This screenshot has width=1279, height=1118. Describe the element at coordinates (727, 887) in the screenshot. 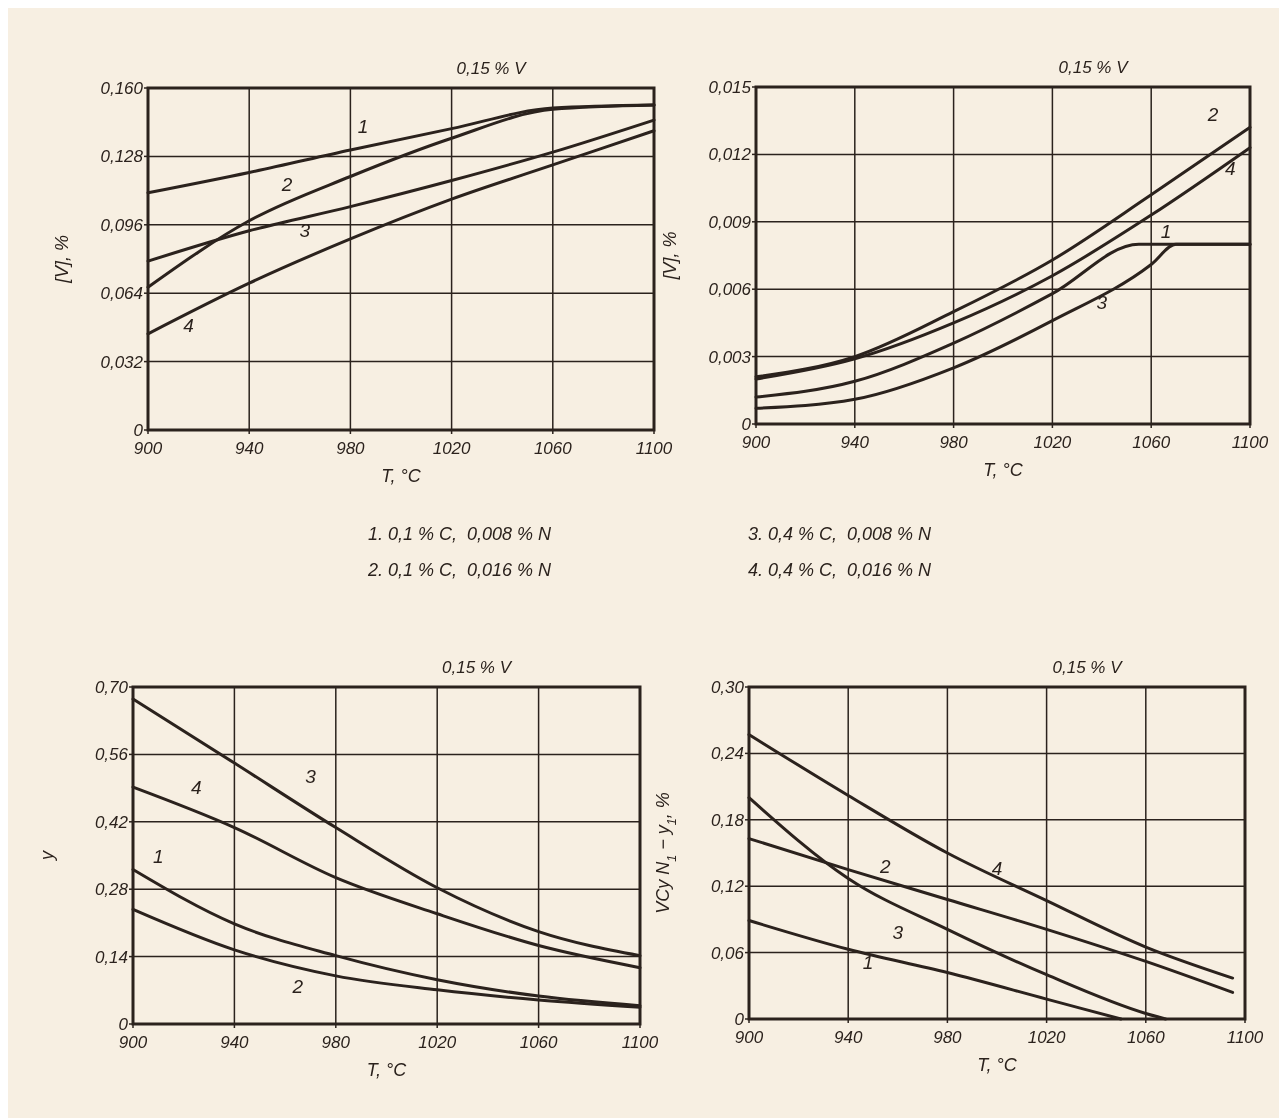

I see `y-tick-label: 0,12` at that location.